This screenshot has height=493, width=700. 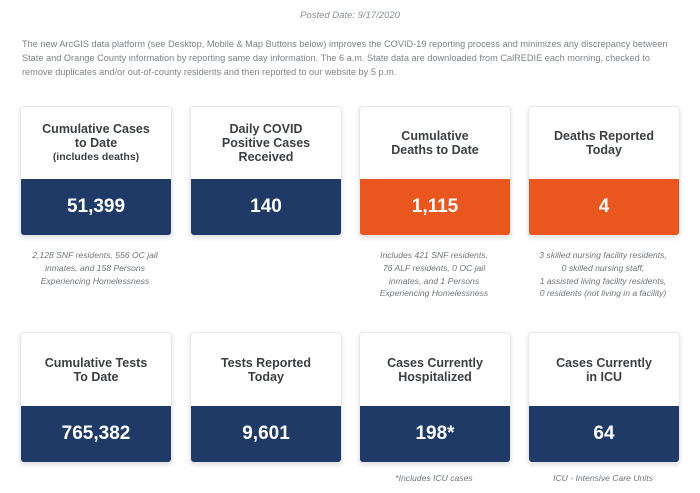 What do you see at coordinates (434, 280) in the screenshot?
I see `note-line: inmates, and 1 Persons` at bounding box center [434, 280].